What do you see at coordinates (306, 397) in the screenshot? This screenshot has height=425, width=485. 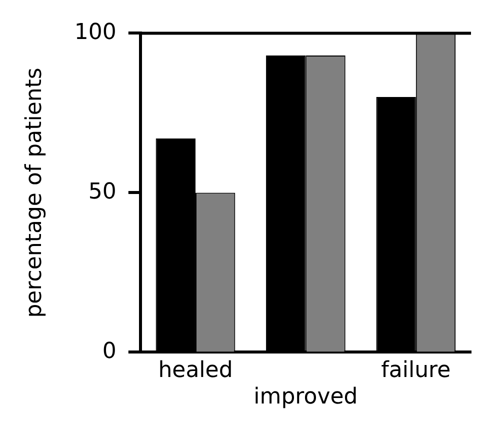 I see `x-tick-label: improved` at bounding box center [306, 397].